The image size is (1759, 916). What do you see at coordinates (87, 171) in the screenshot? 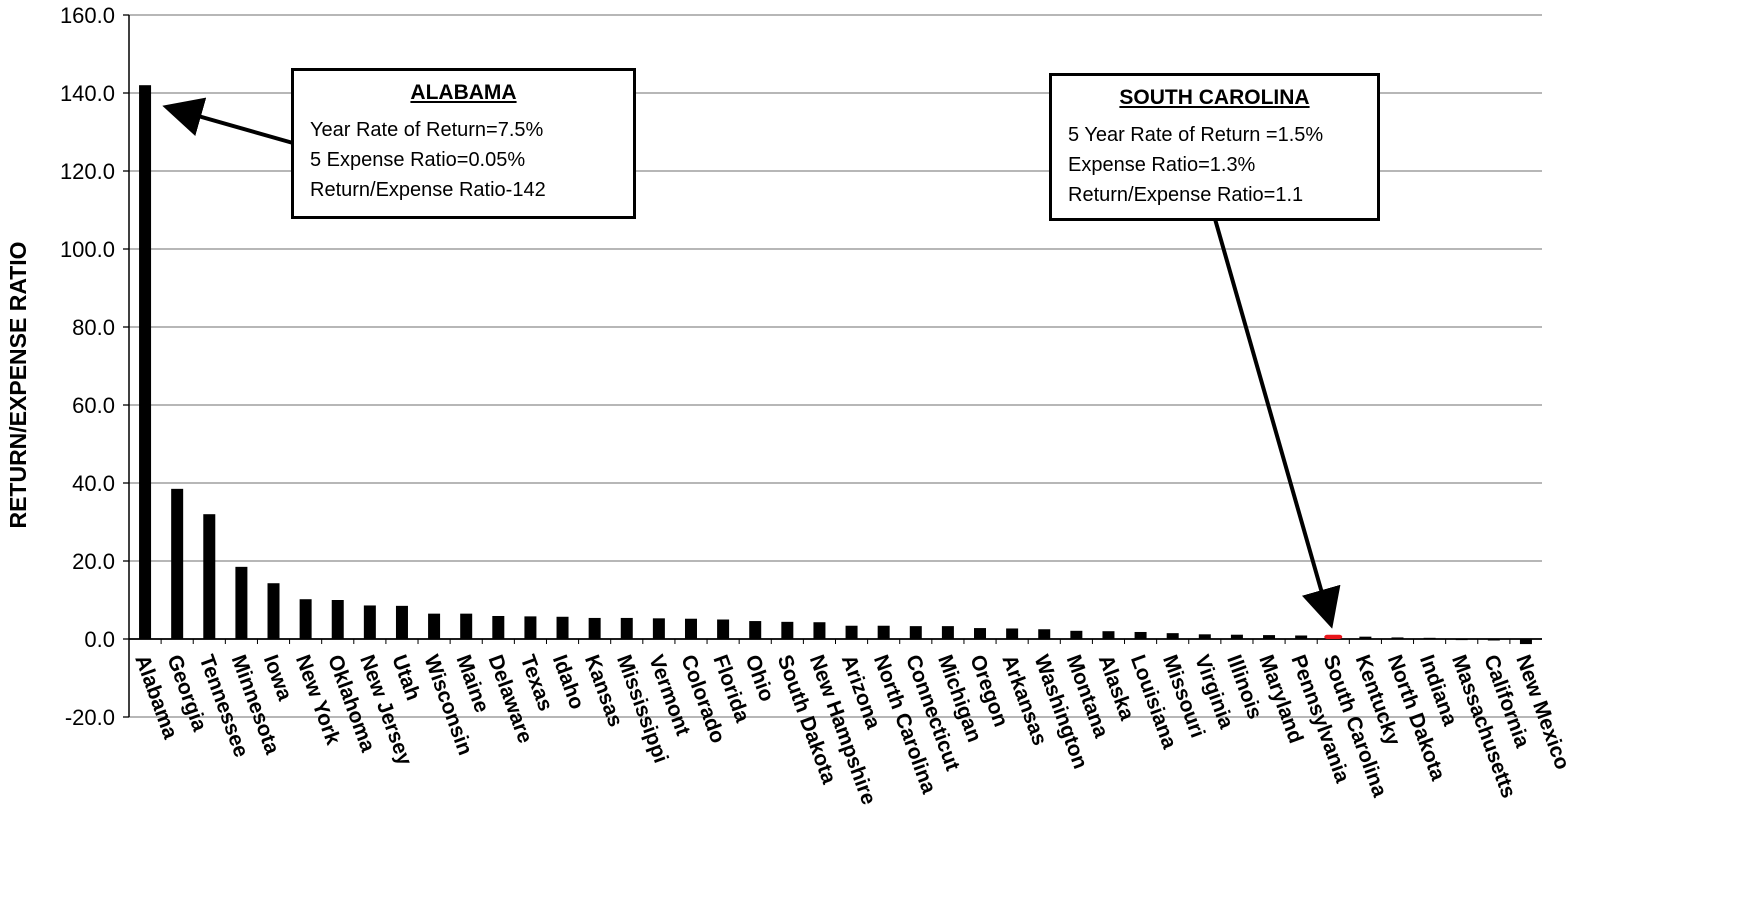
I see `y-tick-label: 120.0` at bounding box center [87, 171].